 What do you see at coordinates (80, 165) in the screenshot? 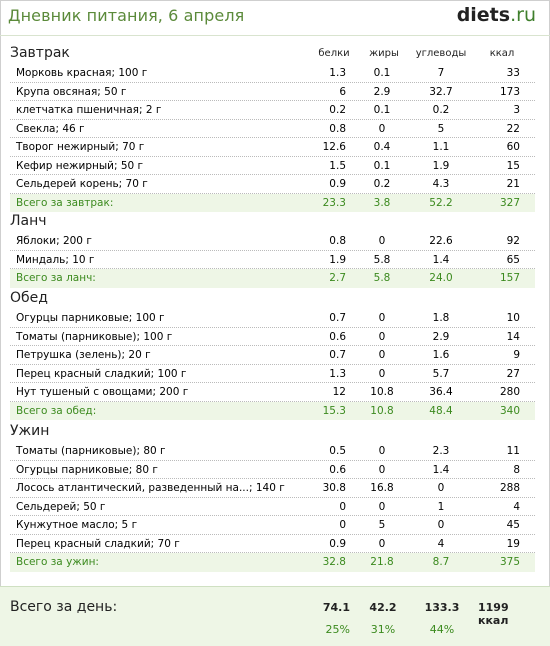
I see `food-name: Кефир нежирный; 50 г` at bounding box center [80, 165].